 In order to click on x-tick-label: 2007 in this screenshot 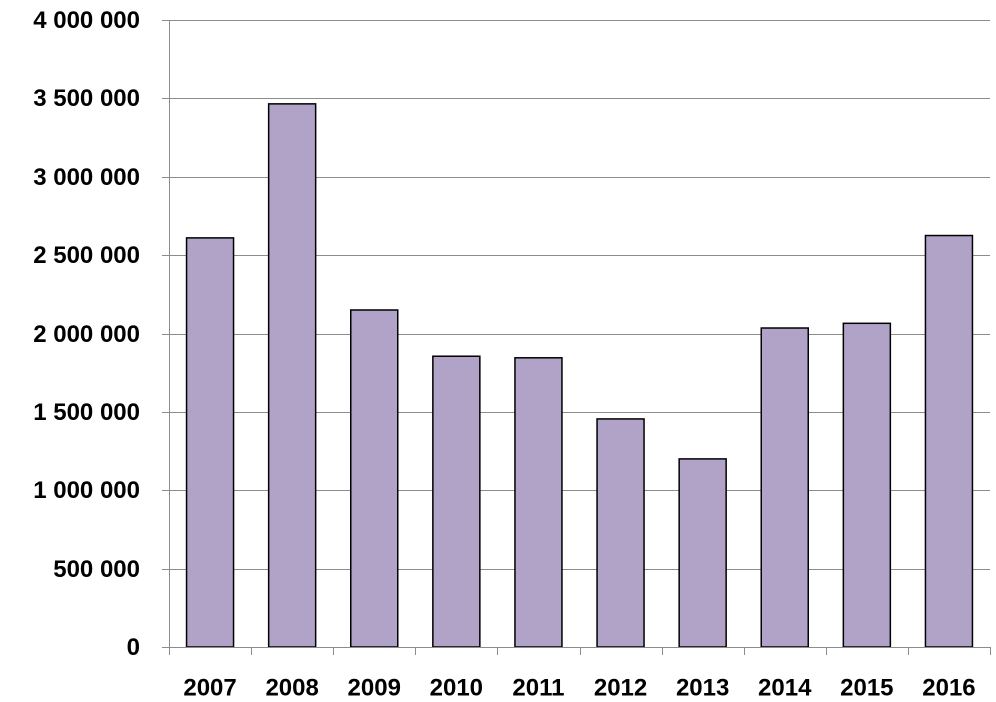, I will do `click(209, 688)`.